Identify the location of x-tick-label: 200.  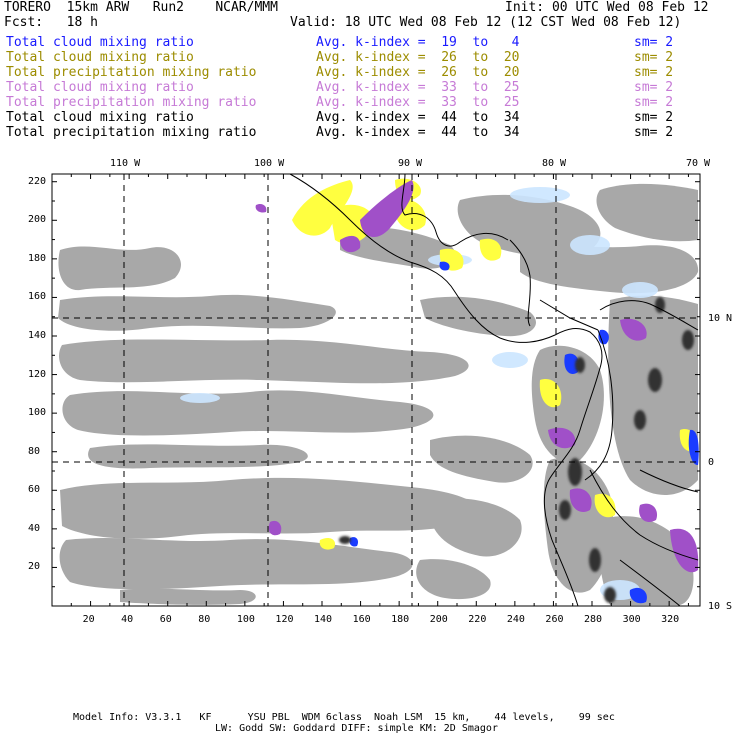
(438, 619).